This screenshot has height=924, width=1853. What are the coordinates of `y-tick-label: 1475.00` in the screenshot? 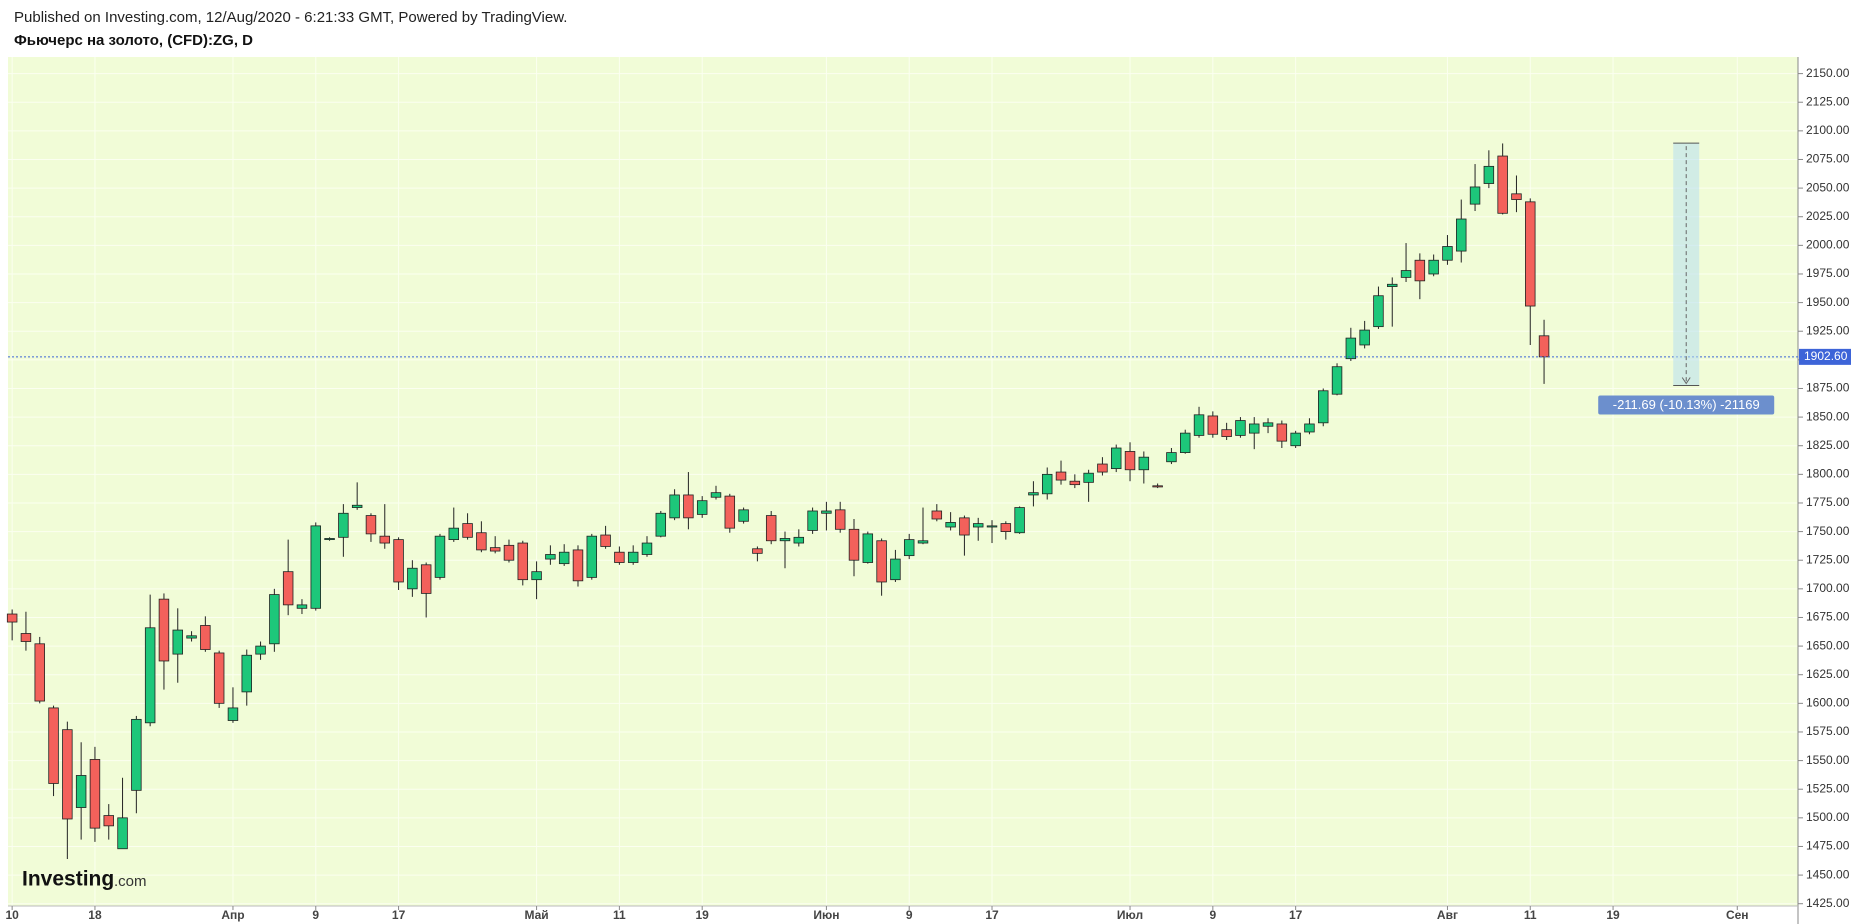 It's located at (1828, 846).